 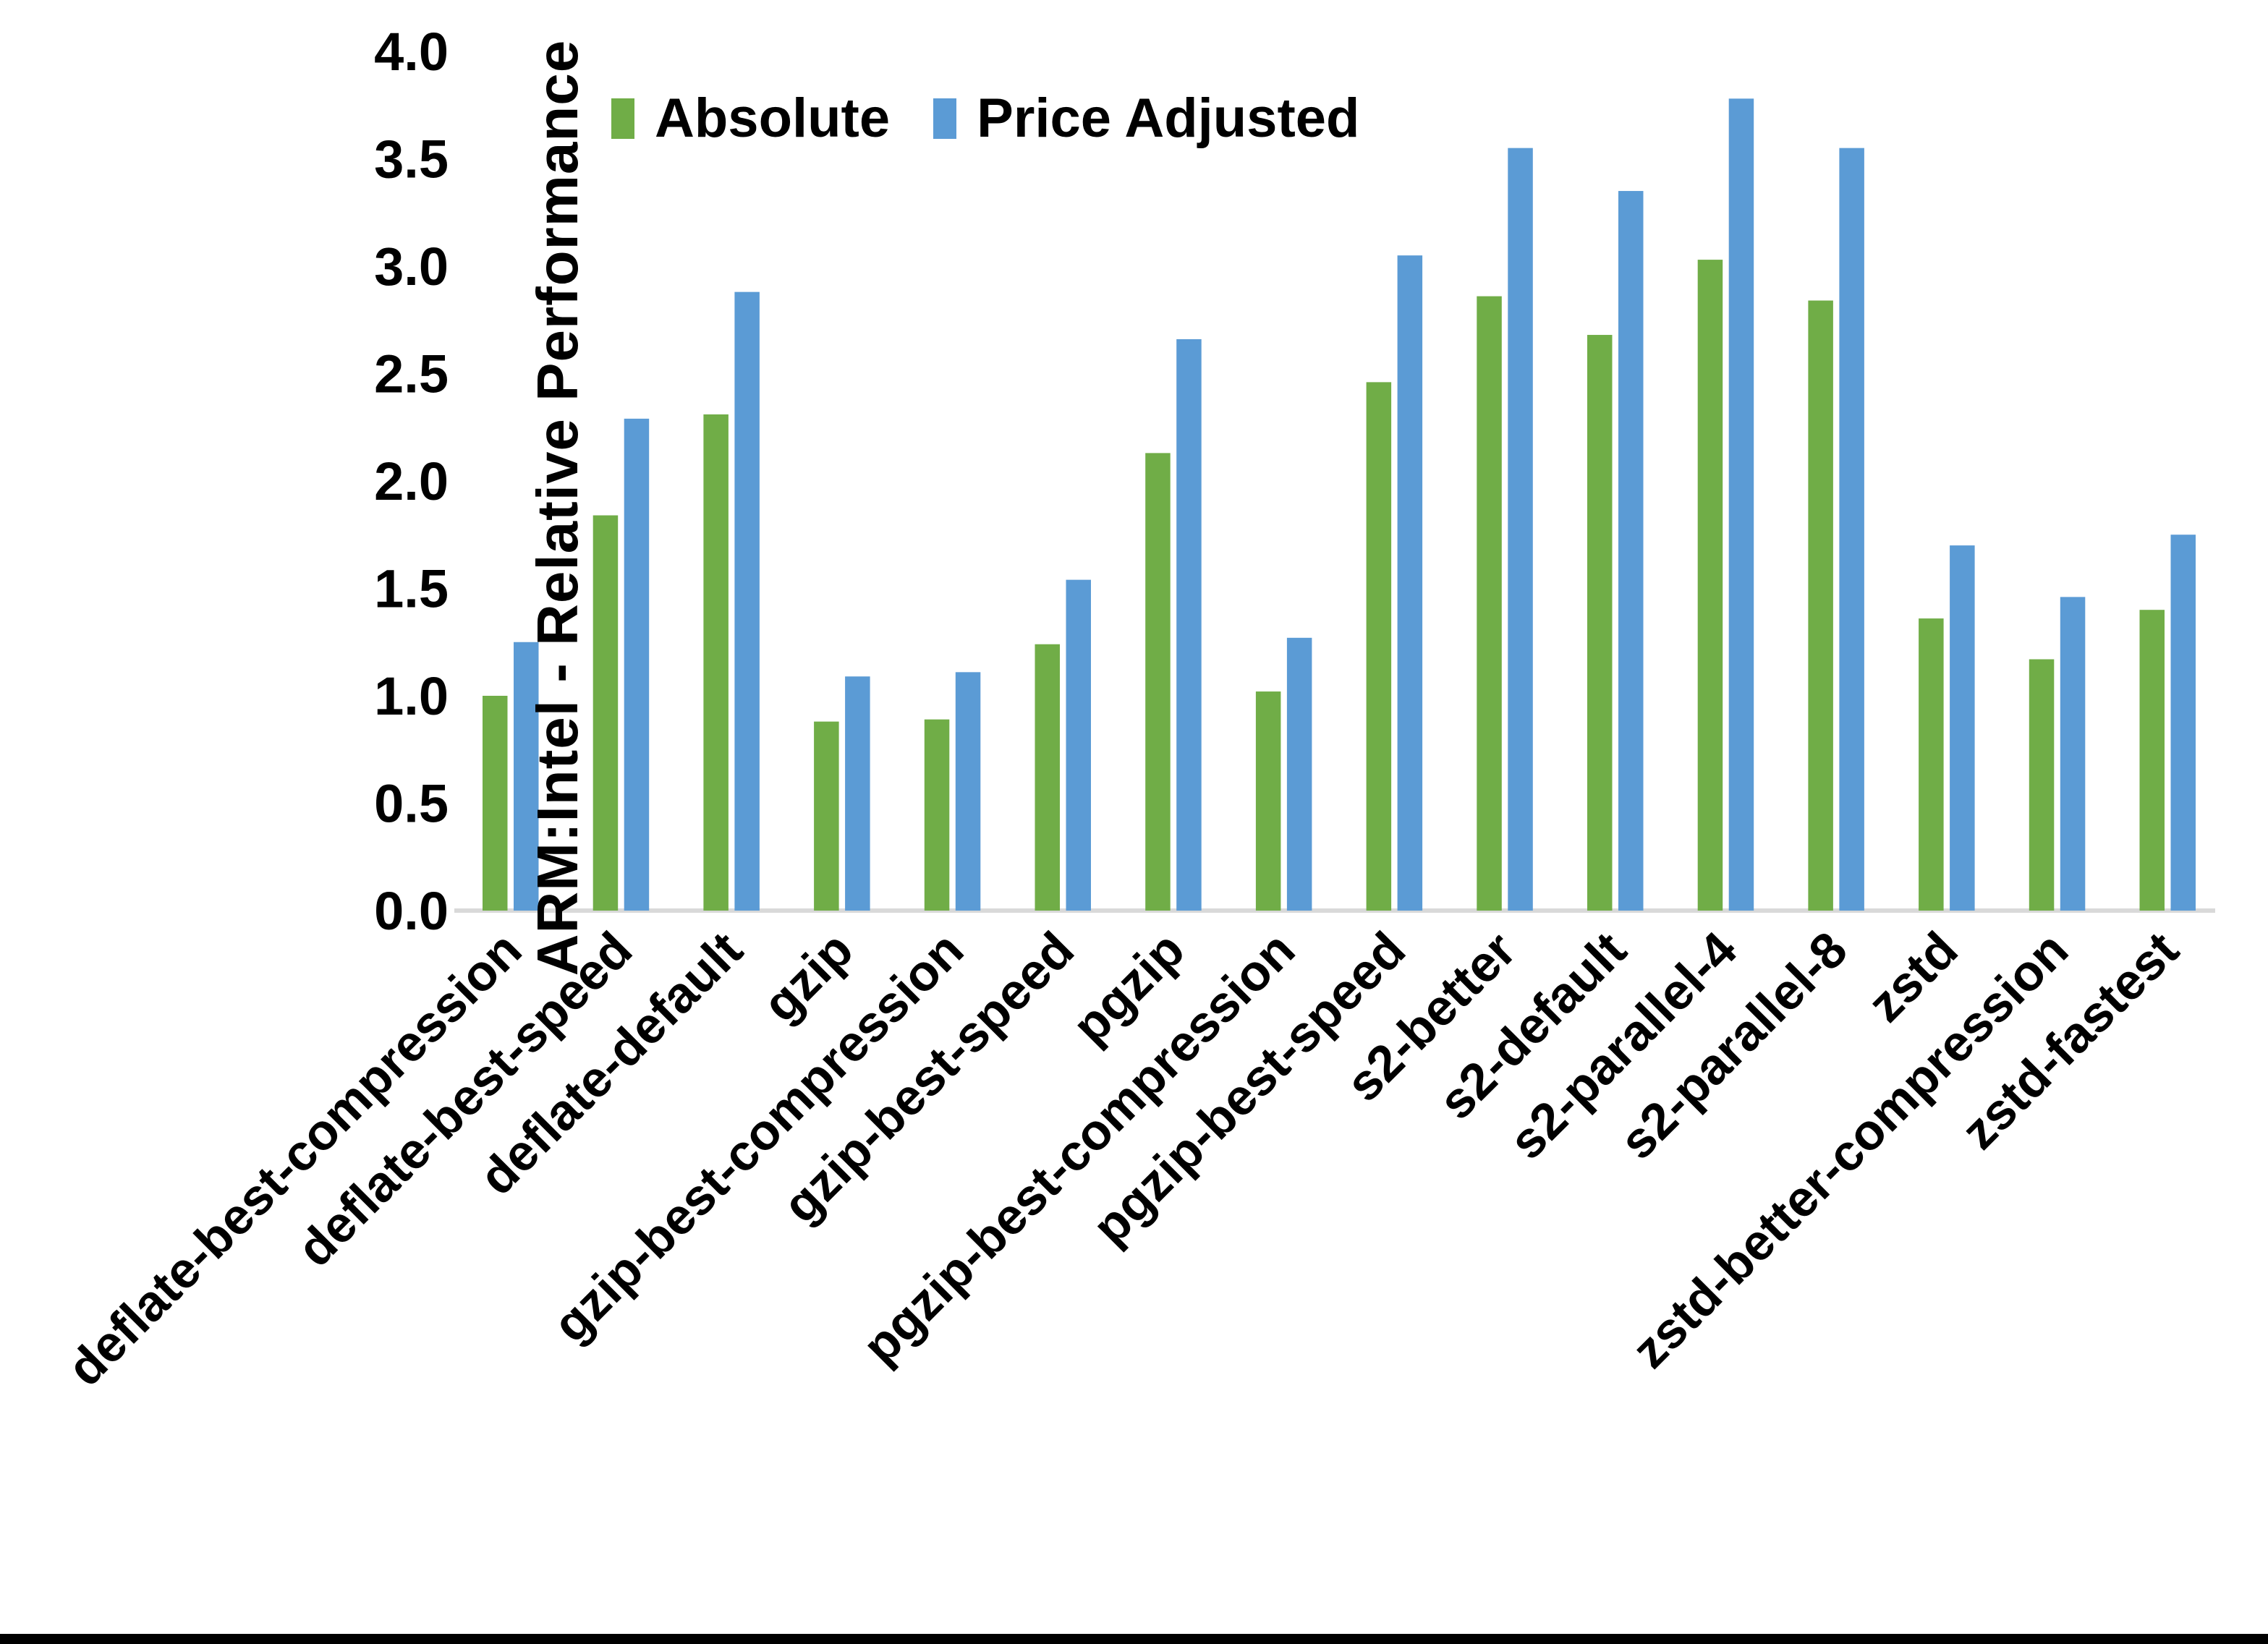 I want to click on bar-absolute-pgzip-best-speed, so click(x=1379, y=646).